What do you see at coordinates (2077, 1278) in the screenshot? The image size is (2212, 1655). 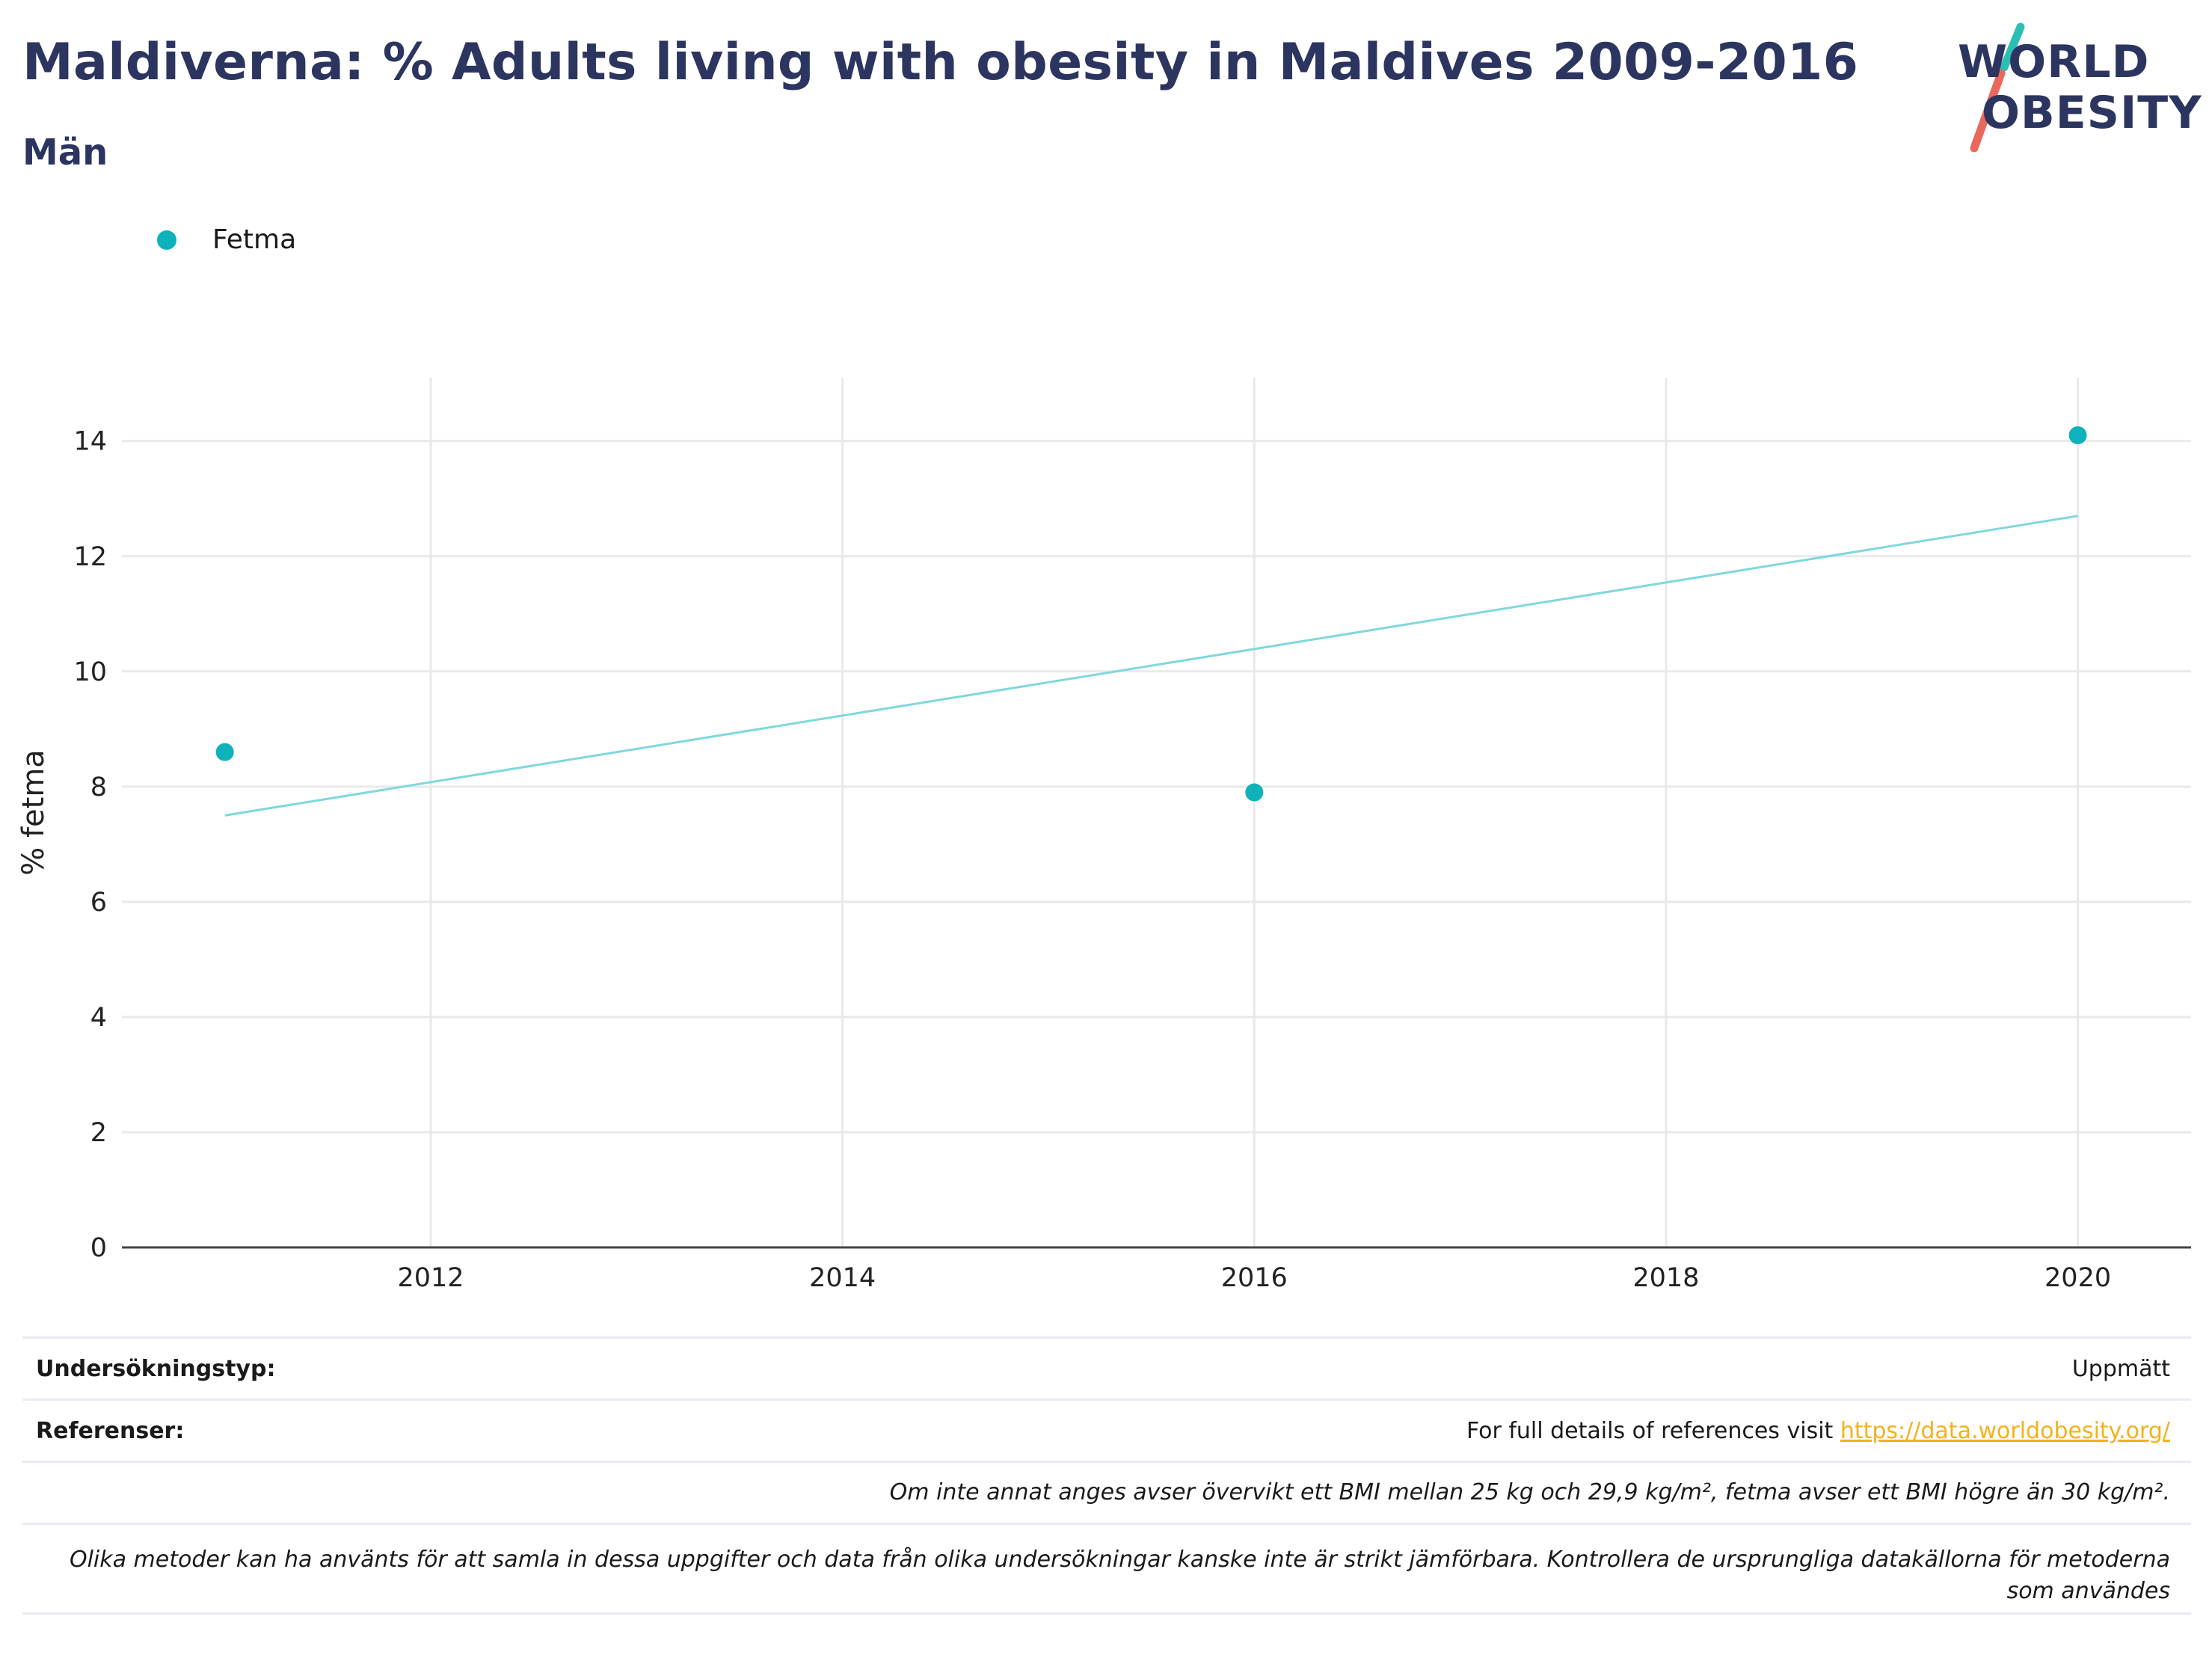 I see `x-tick-label: 2020` at bounding box center [2077, 1278].